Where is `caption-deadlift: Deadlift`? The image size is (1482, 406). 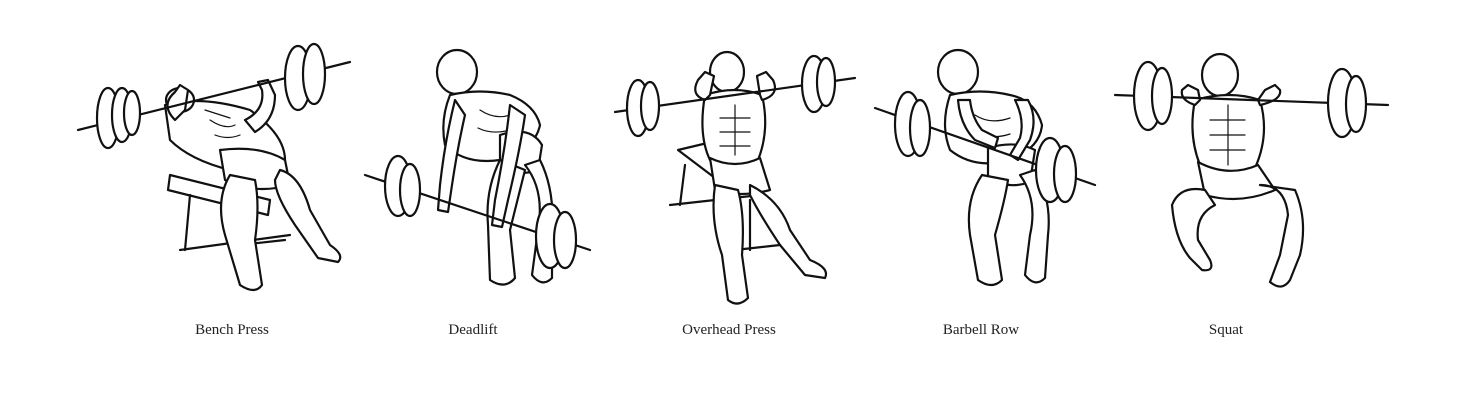 caption-deadlift: Deadlift is located at coordinates (473, 330).